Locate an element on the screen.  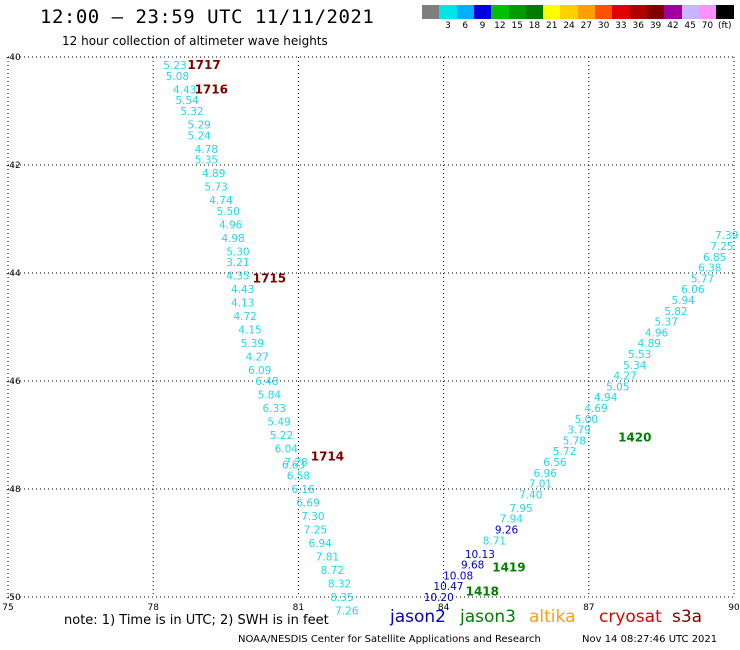
legend-item-jason3: jason3 is located at coordinates (488, 617).